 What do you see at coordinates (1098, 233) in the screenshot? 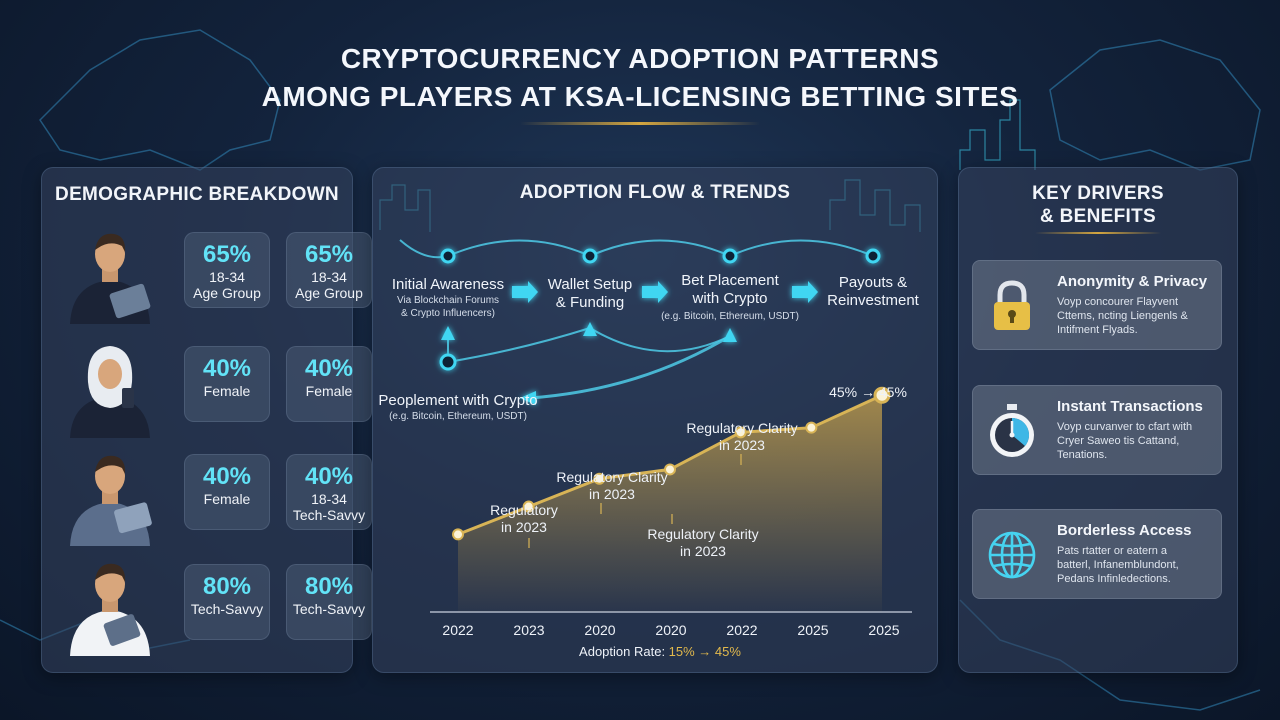
I see `key-drivers-title-divider` at bounding box center [1098, 233].